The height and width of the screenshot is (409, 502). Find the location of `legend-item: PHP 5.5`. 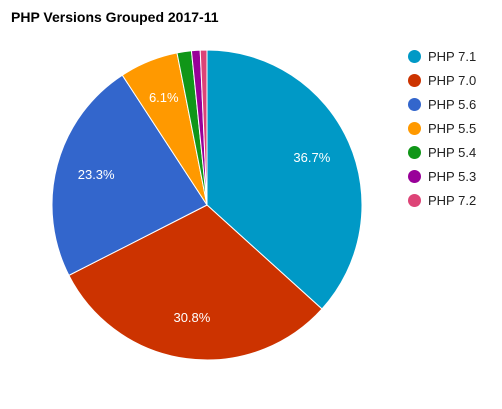

legend-item: PHP 5.5 is located at coordinates (442, 128).